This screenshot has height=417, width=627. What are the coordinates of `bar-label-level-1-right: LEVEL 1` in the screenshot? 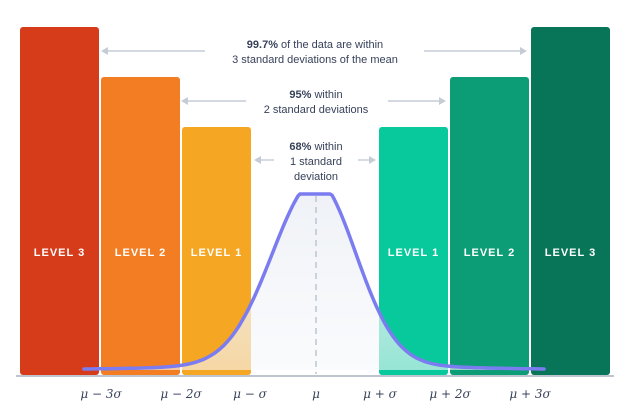 It's located at (413, 253).